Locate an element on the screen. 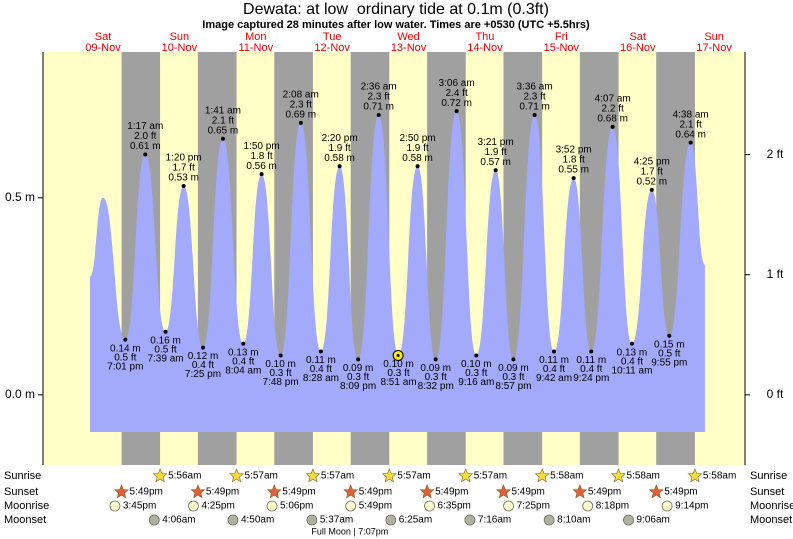  moonrise-time: 3:45pm is located at coordinates (139, 506).